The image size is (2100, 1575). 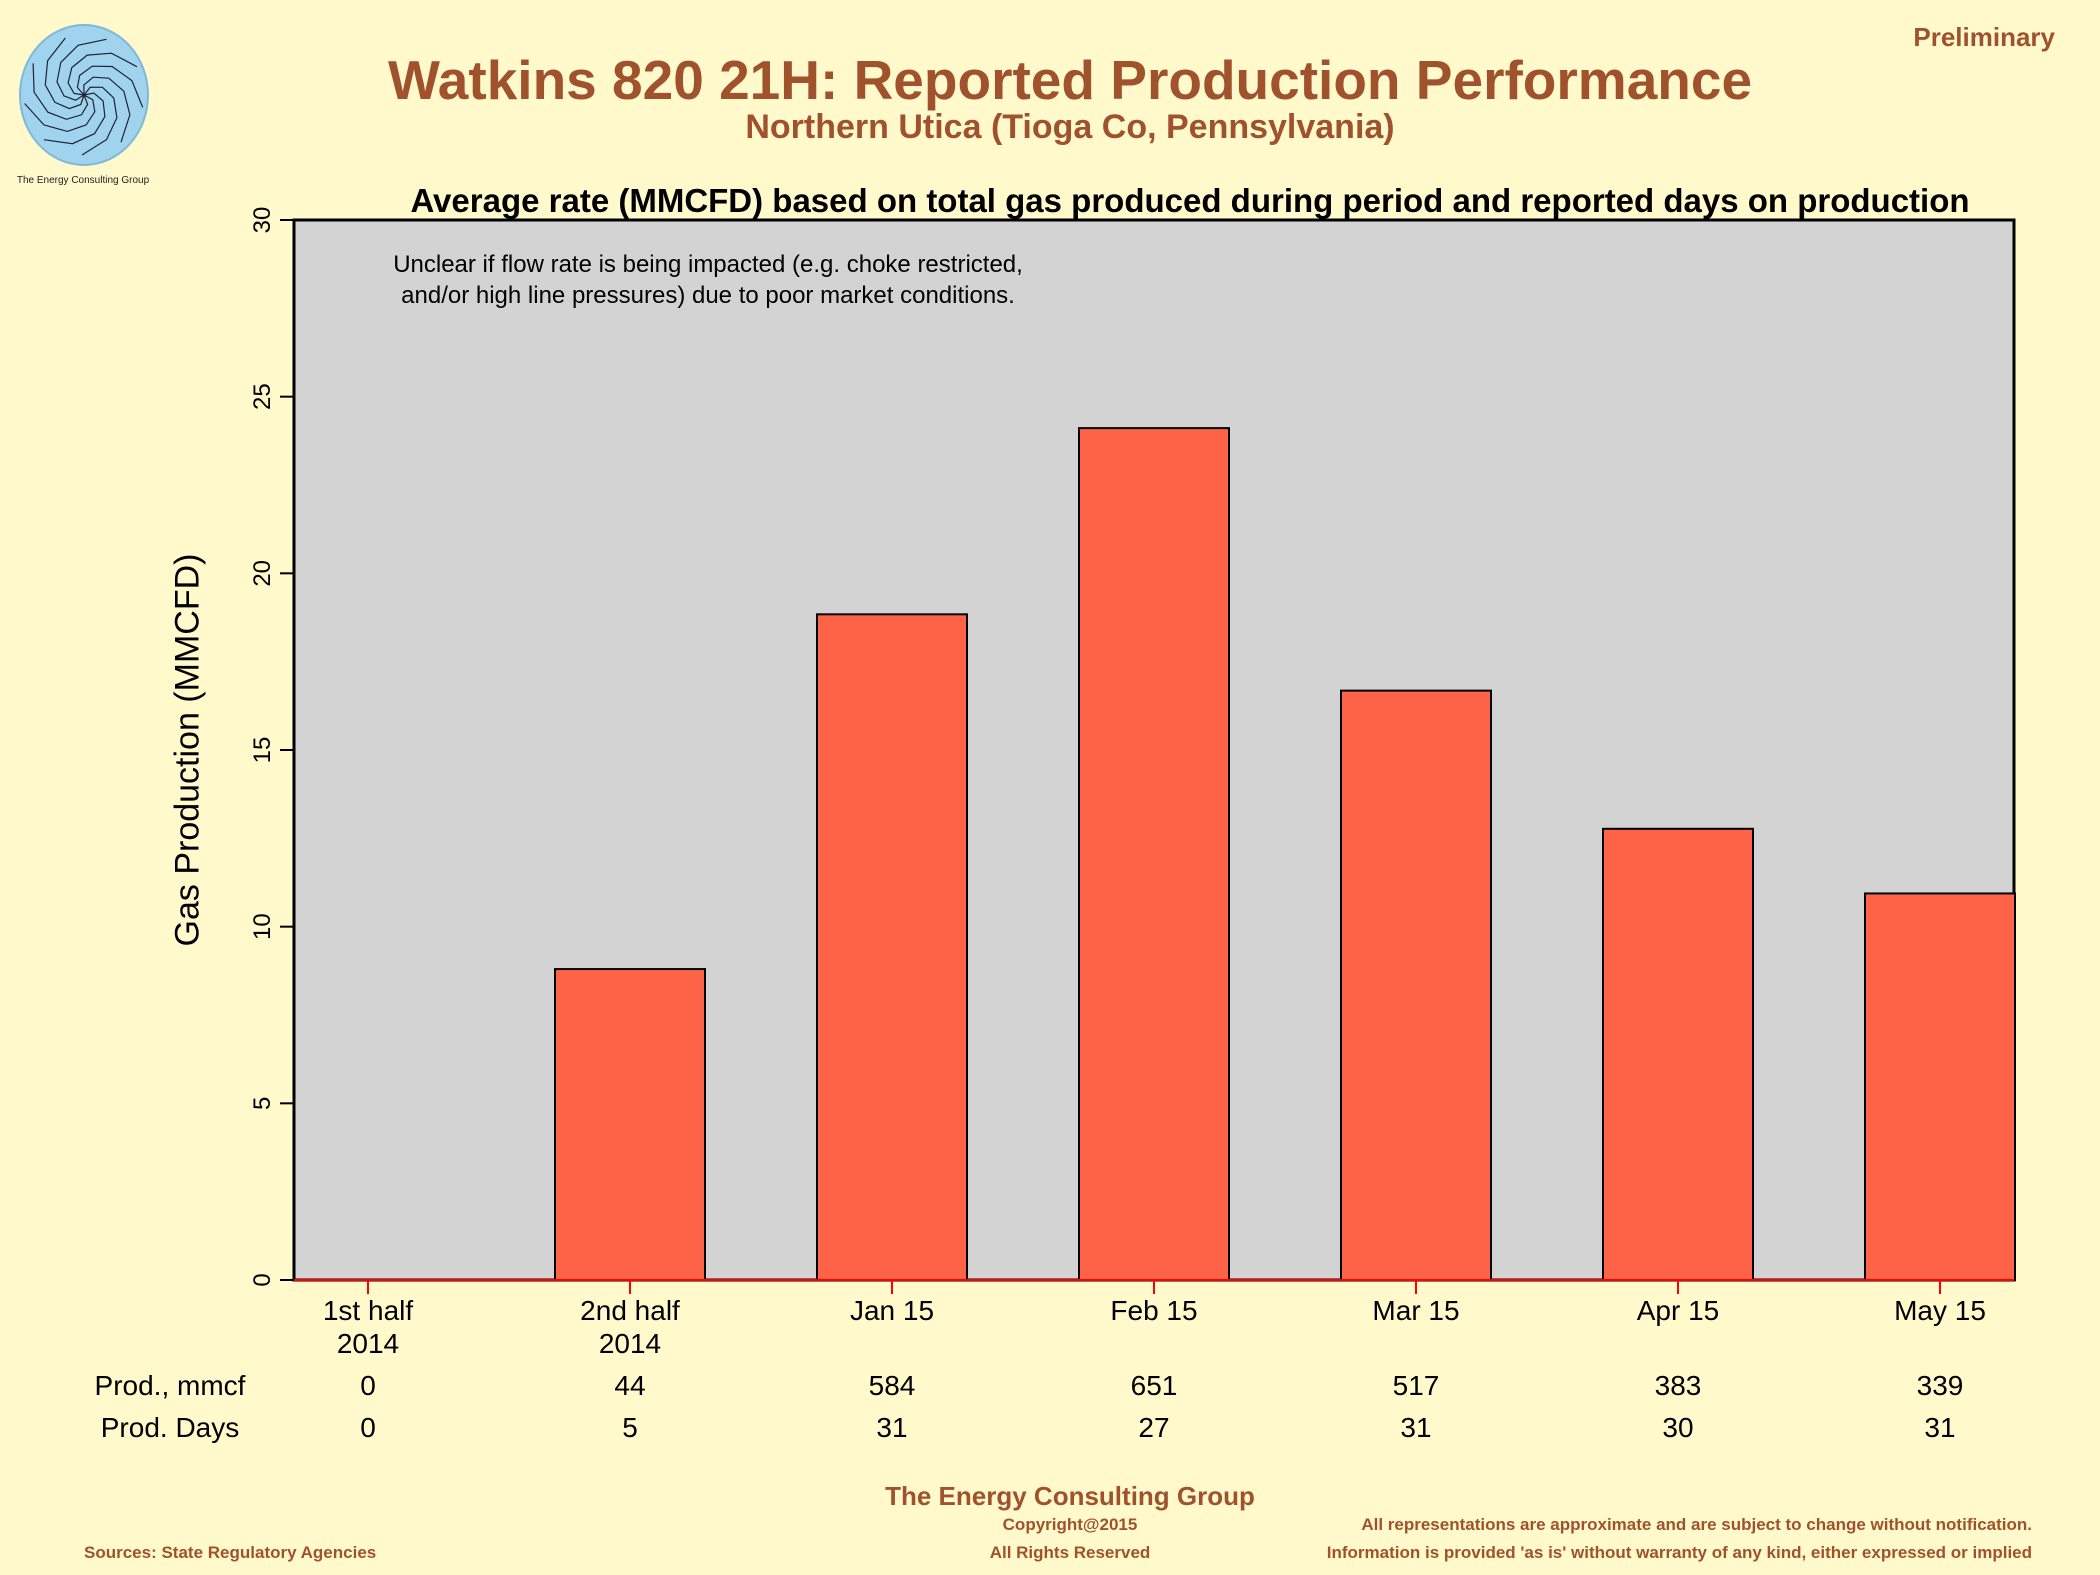 I want to click on table-cell: 44, so click(x=630, y=1385).